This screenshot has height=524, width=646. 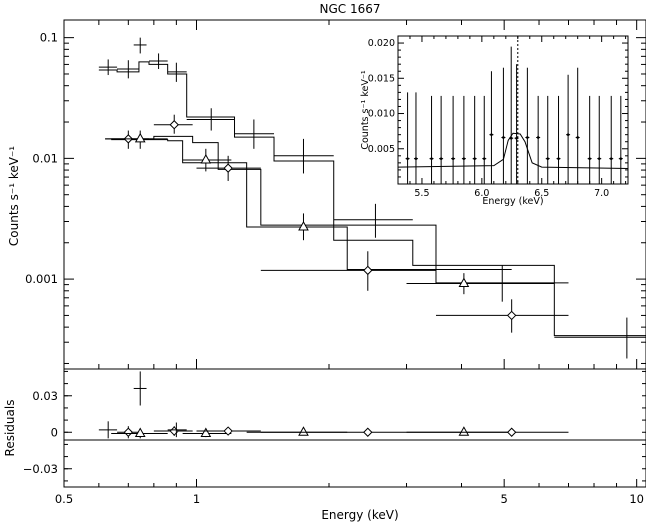 What do you see at coordinates (481, 193) in the screenshot?
I see `inset-x-tick-label: 6.0` at bounding box center [481, 193].